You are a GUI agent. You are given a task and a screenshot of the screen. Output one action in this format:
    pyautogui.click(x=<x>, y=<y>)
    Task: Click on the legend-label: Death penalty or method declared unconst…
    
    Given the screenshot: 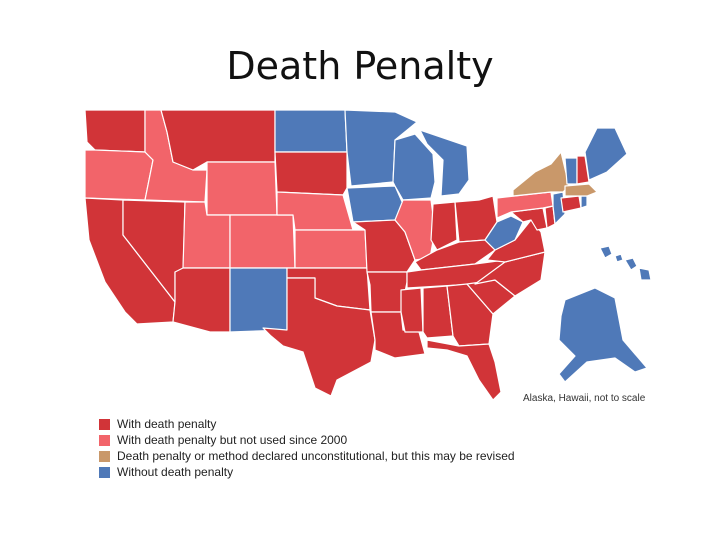 What is the action you would take?
    pyautogui.click(x=316, y=456)
    